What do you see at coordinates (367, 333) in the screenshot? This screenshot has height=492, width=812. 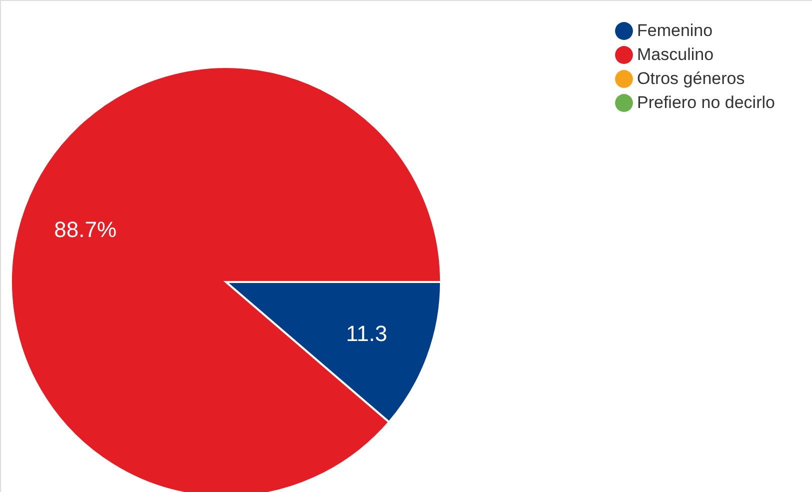 I see `data-label: 11.3` at bounding box center [367, 333].